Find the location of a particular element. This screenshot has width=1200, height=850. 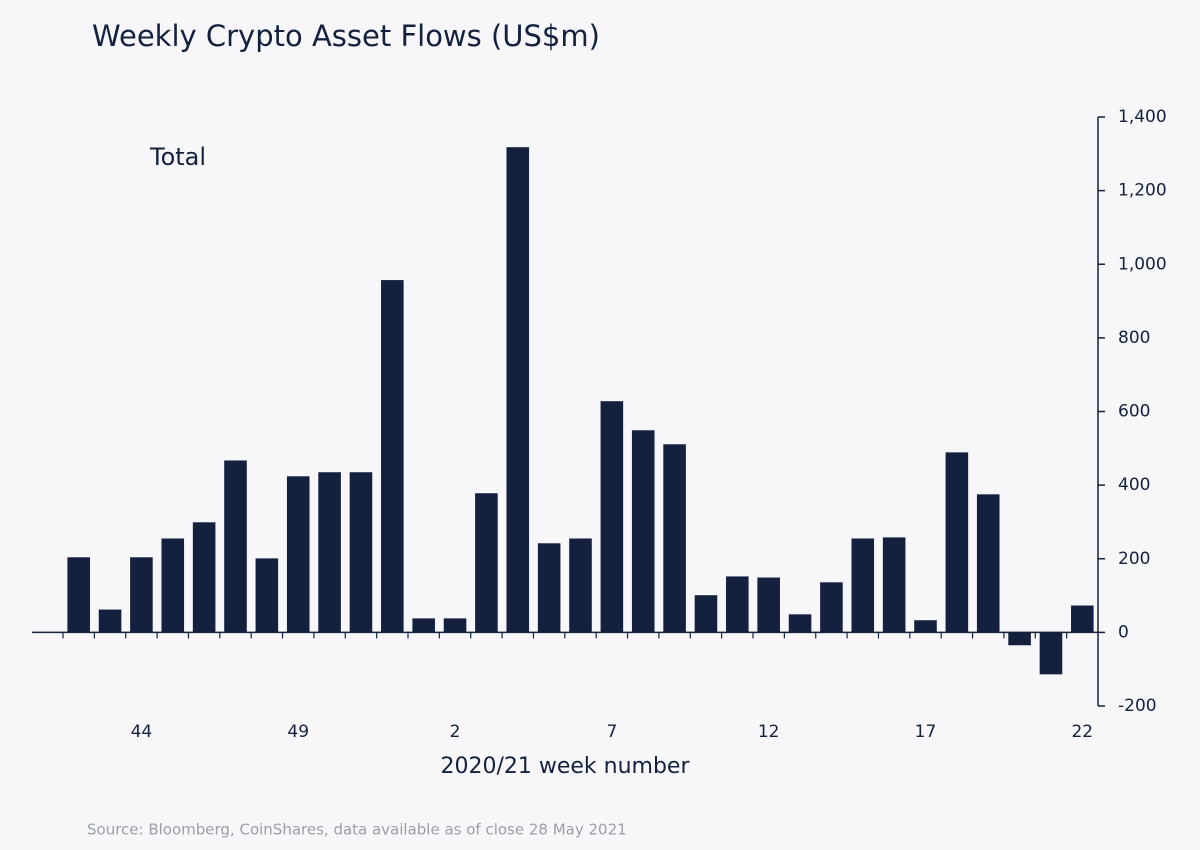

y-tick-label: 400 is located at coordinates (1134, 485).